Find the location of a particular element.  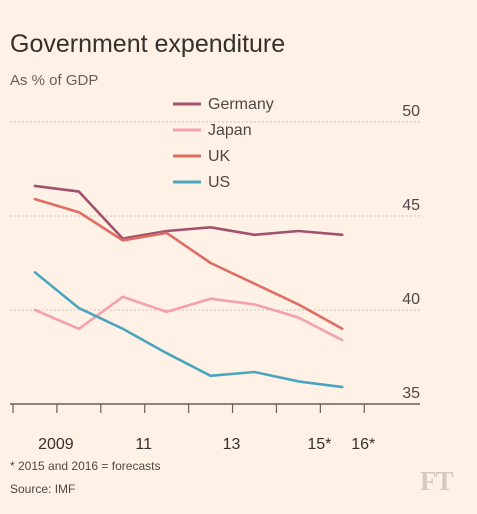

chart-subtitle: As % of GDP is located at coordinates (54, 80).